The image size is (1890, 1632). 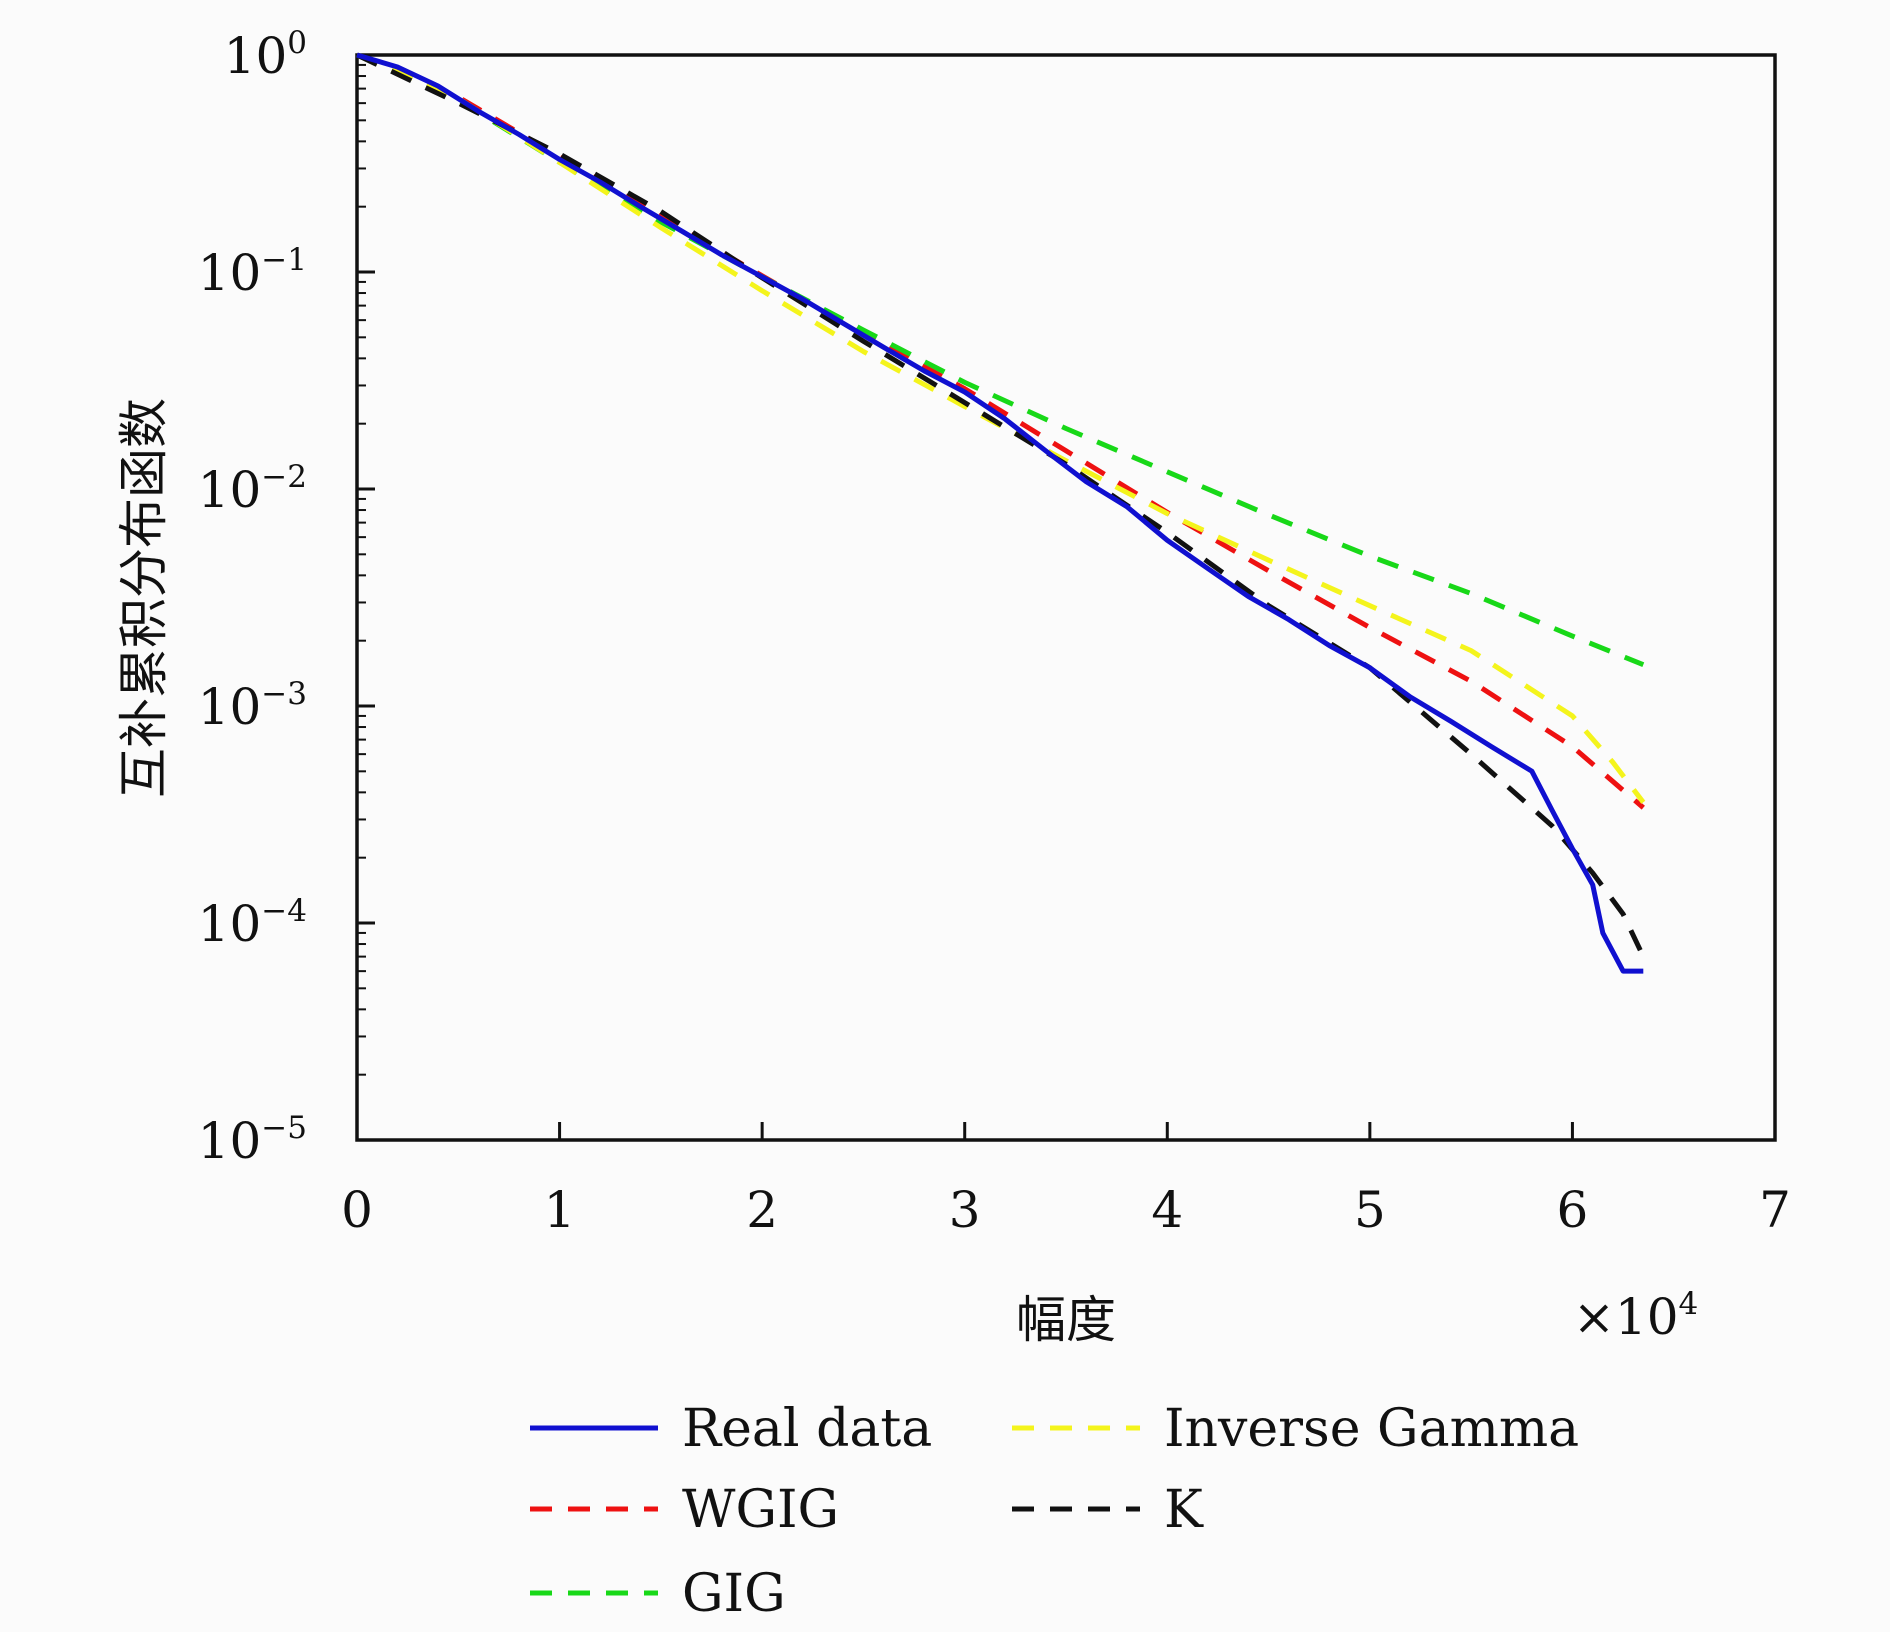 I want to click on y-tick-label: 10⁰, so click(x=265, y=55).